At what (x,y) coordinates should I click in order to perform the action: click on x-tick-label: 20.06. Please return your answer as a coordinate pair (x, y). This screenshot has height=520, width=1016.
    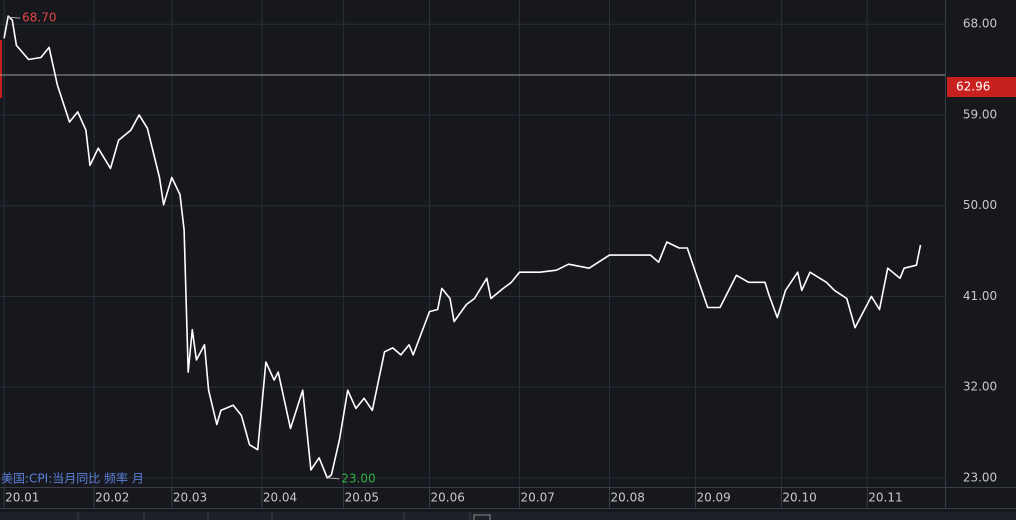
    Looking at the image, I should click on (448, 498).